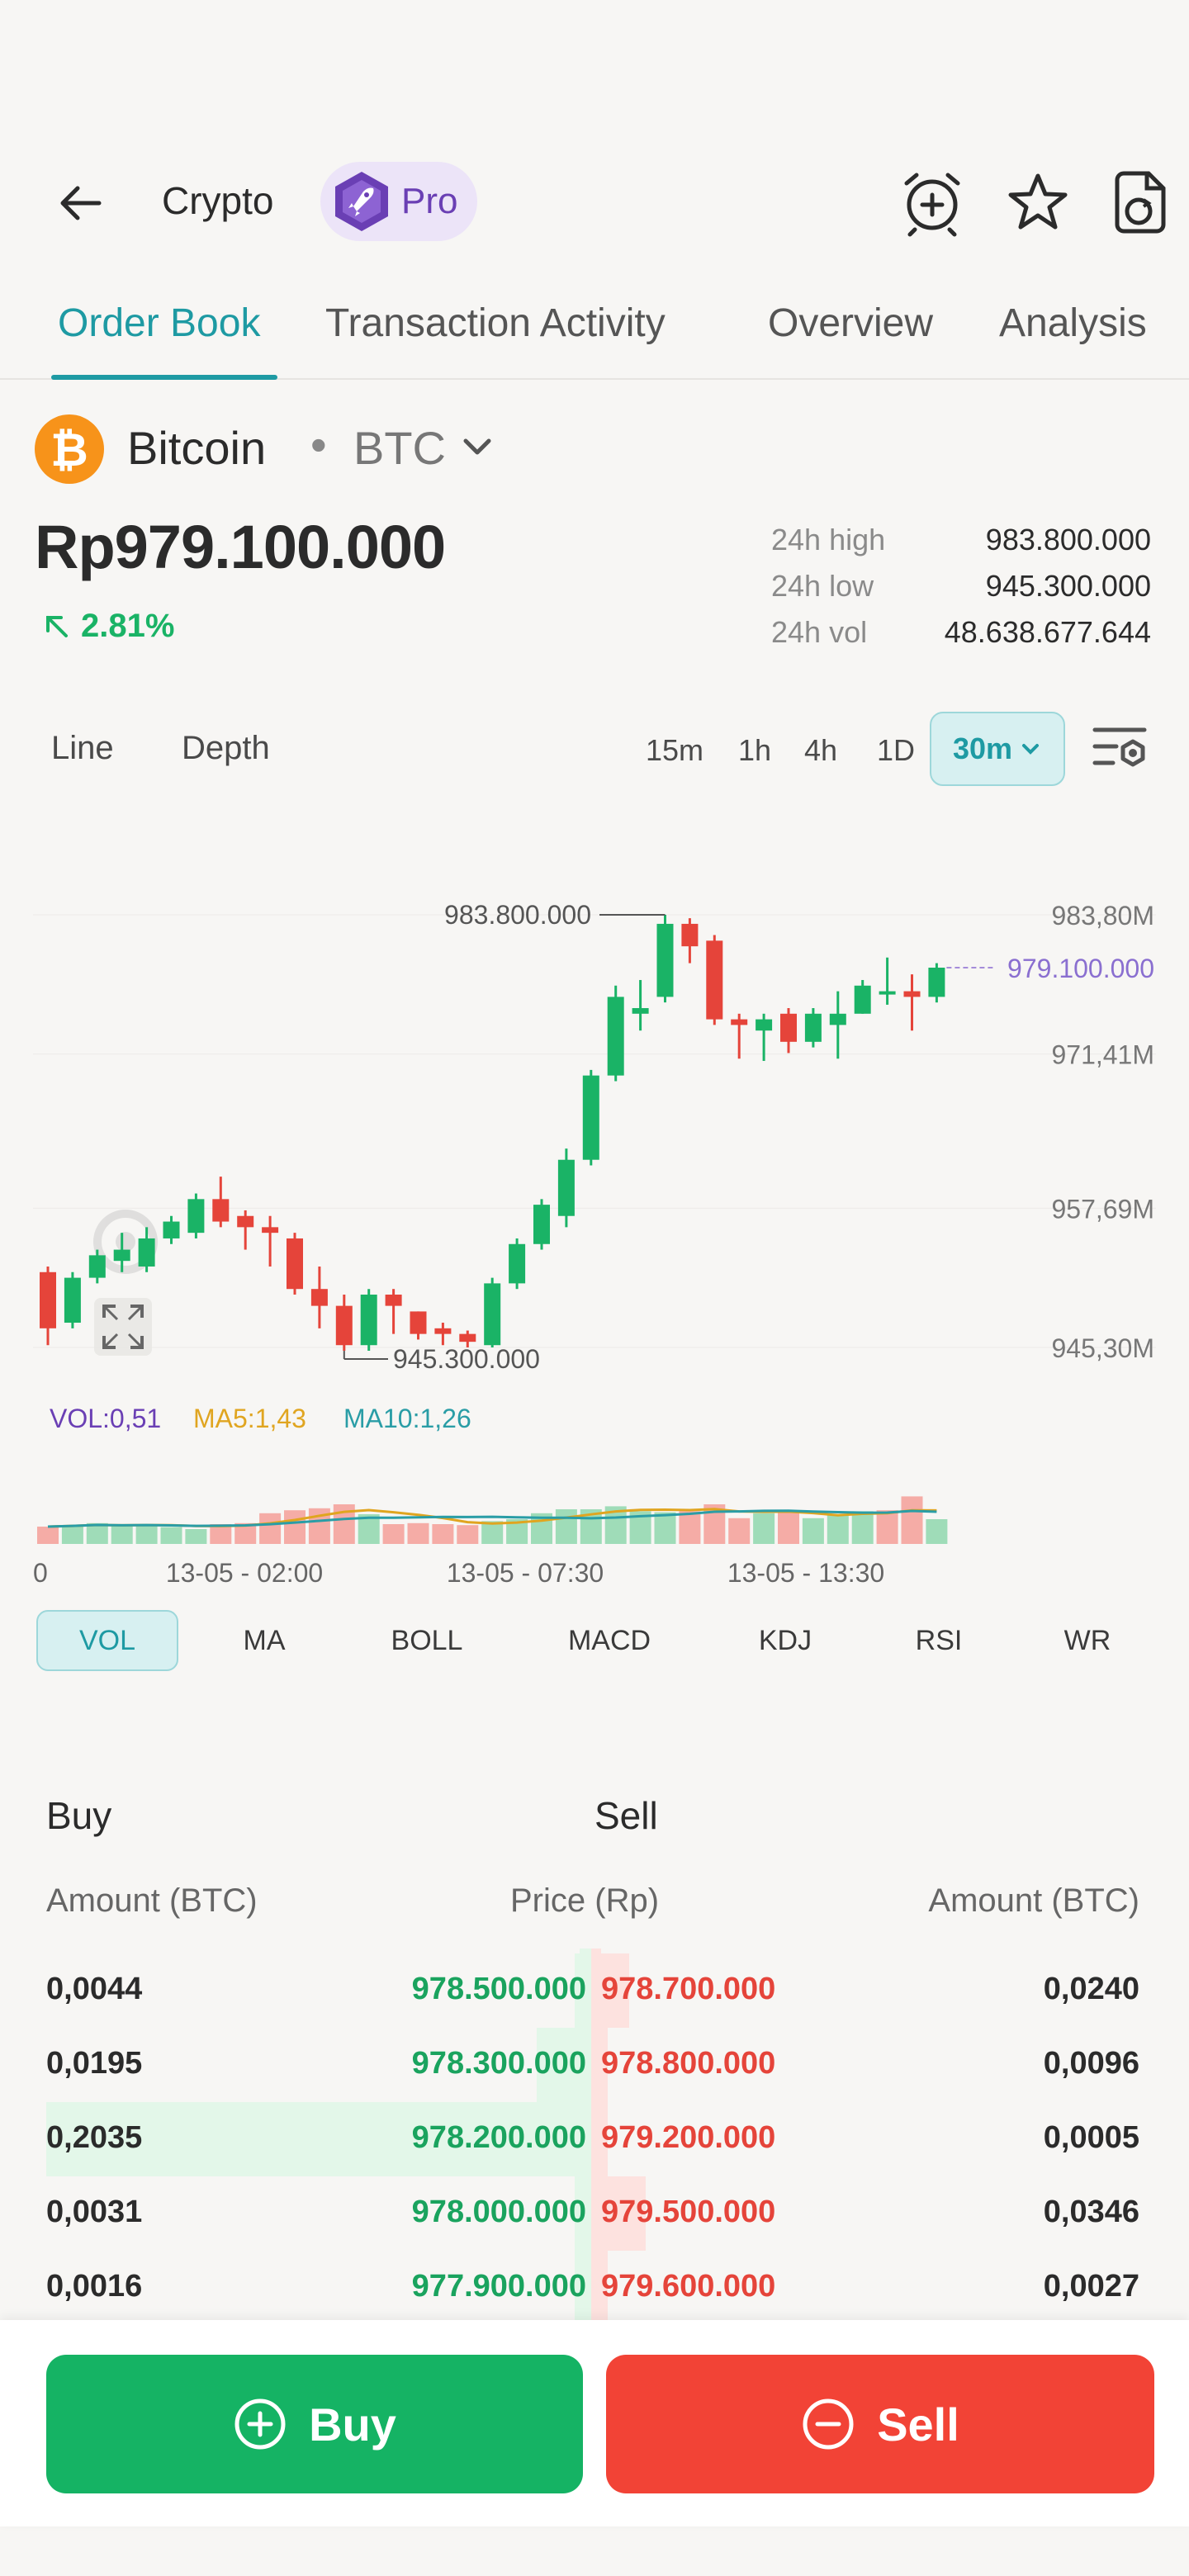 The width and height of the screenshot is (1189, 2576). What do you see at coordinates (675, 750) in the screenshot?
I see `timeframe-15m: 15m` at bounding box center [675, 750].